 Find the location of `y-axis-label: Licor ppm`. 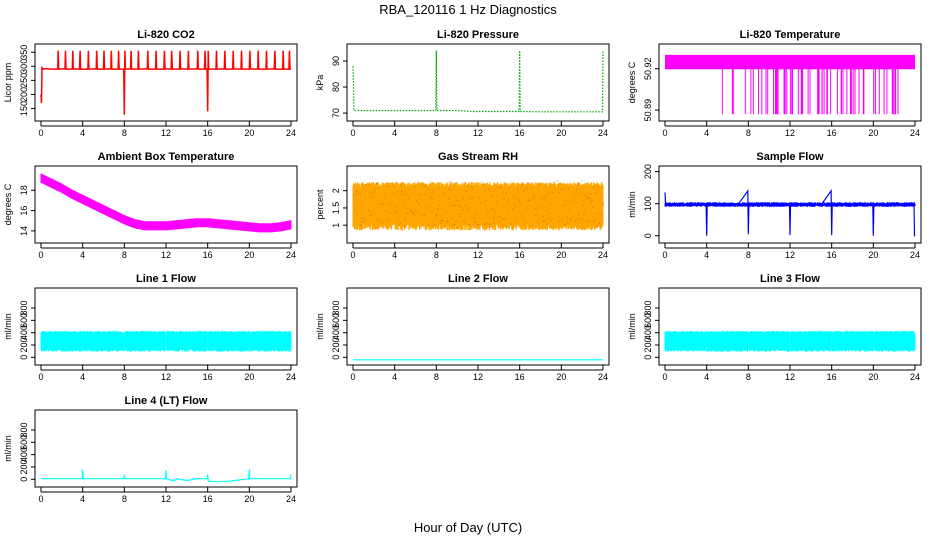

y-axis-label: Licor ppm is located at coordinates (8, 83).